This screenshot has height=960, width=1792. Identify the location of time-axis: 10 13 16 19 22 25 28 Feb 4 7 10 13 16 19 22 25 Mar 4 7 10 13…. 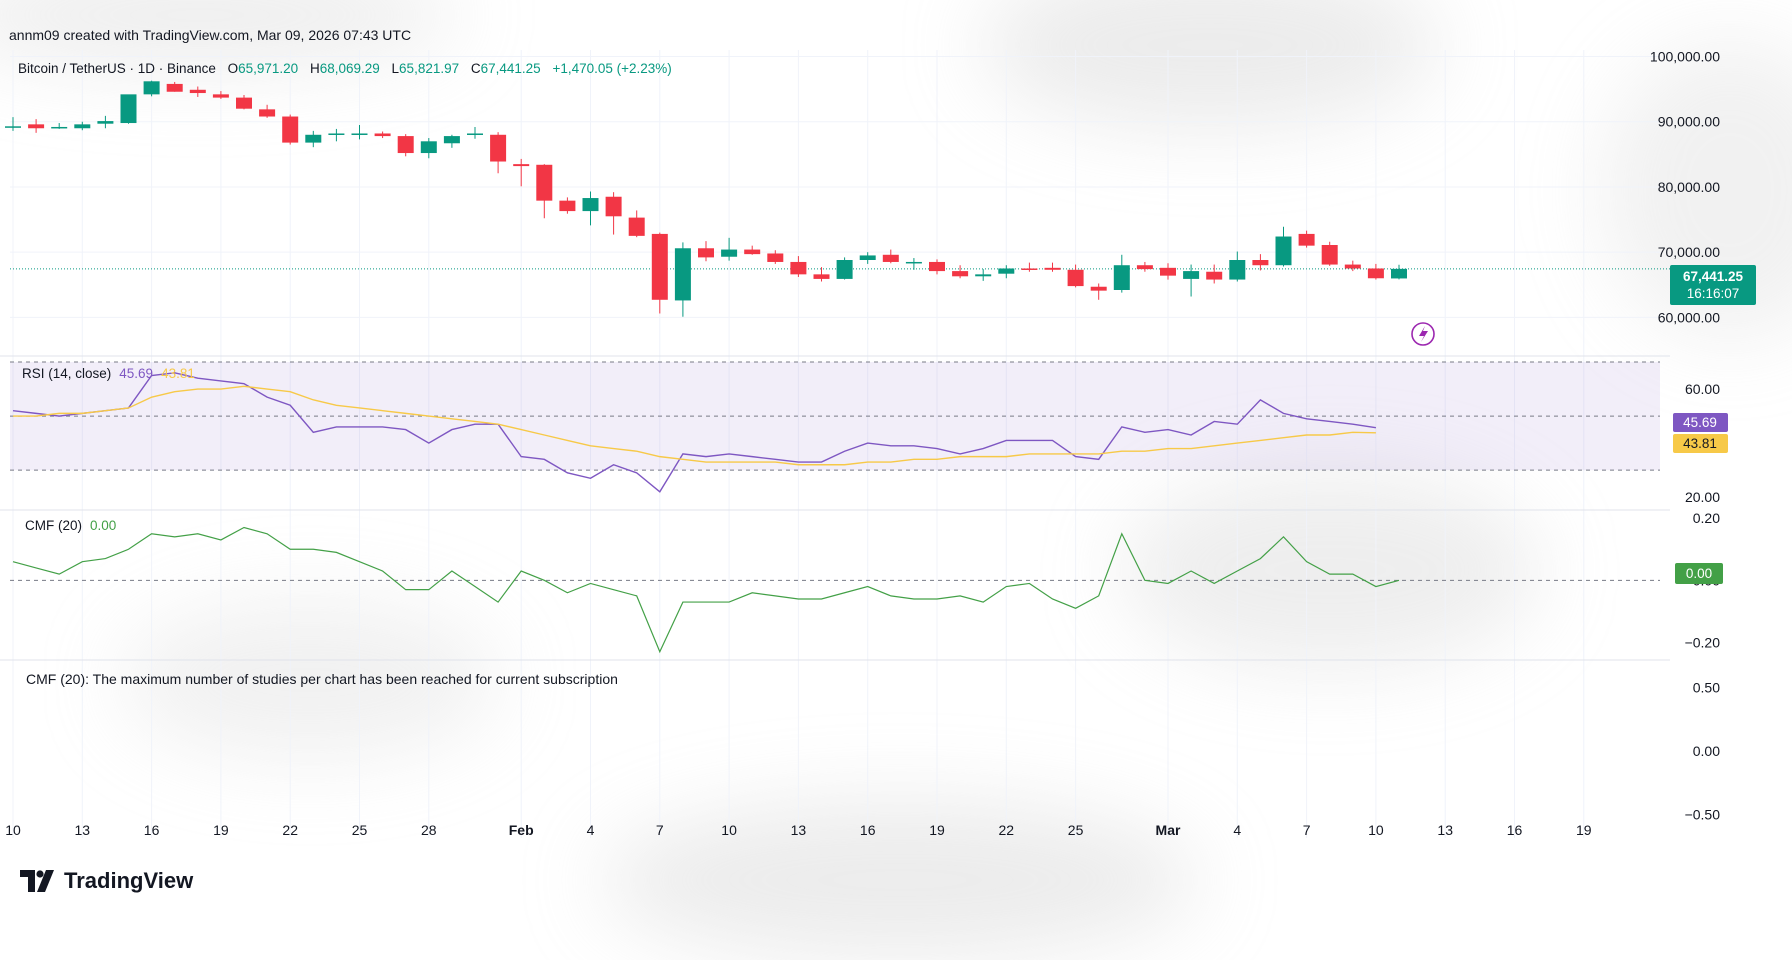
(798, 830).